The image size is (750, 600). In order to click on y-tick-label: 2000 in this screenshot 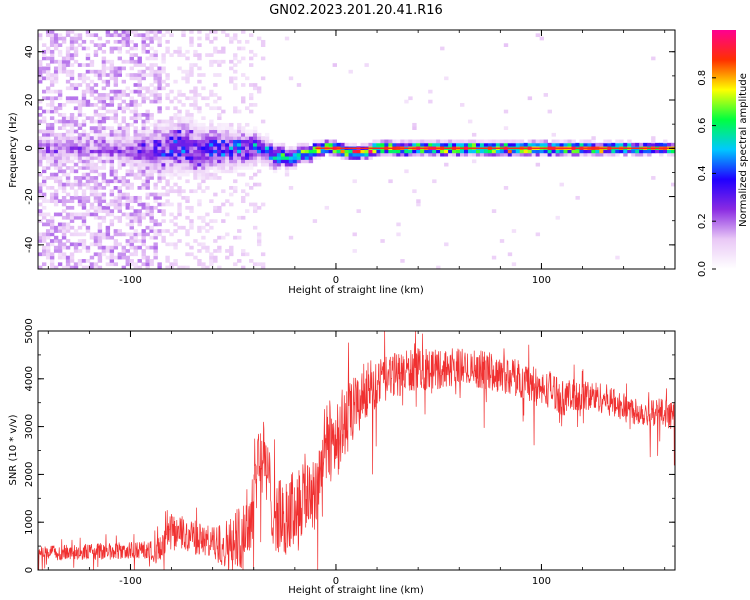, I will do `click(29, 474)`.